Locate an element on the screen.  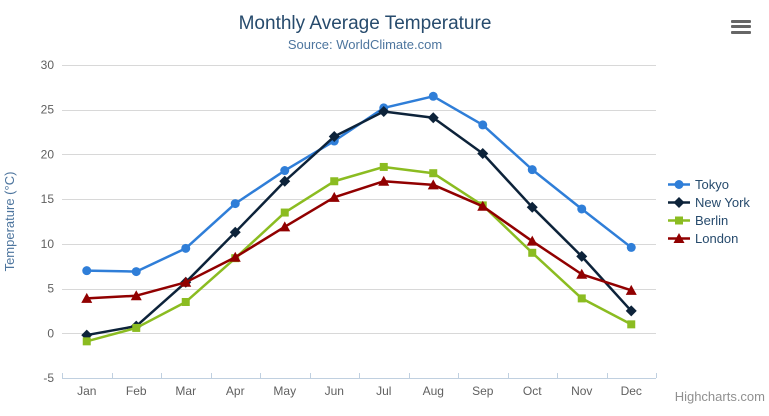
svg-text: Apr is located at coordinates (235, 391).